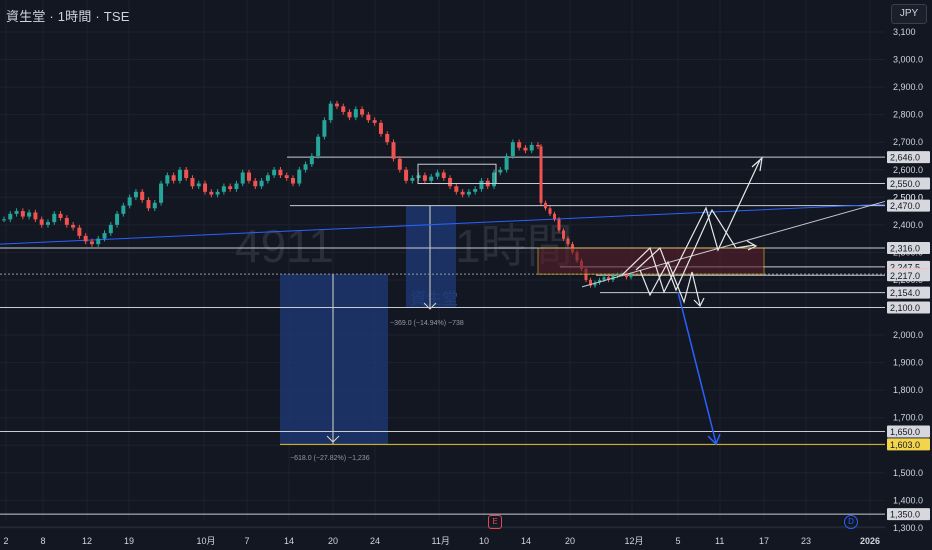  I want to click on x-axis-tick-label: 7, so click(247, 541).